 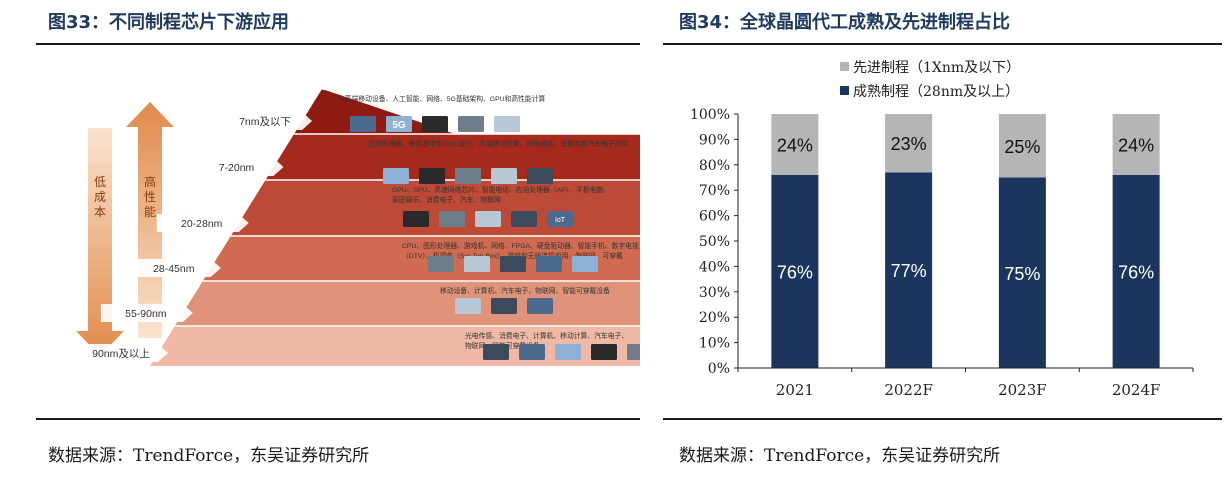 I want to click on high-perf-char: 性, so click(x=150, y=197).